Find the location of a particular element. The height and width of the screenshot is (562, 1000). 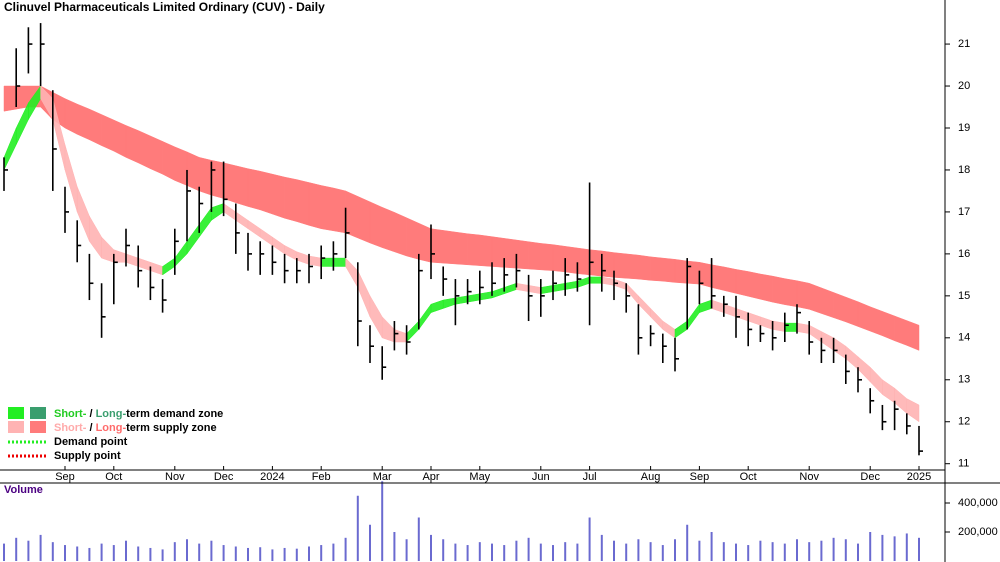

y-tick-label: 12 is located at coordinates (964, 422).